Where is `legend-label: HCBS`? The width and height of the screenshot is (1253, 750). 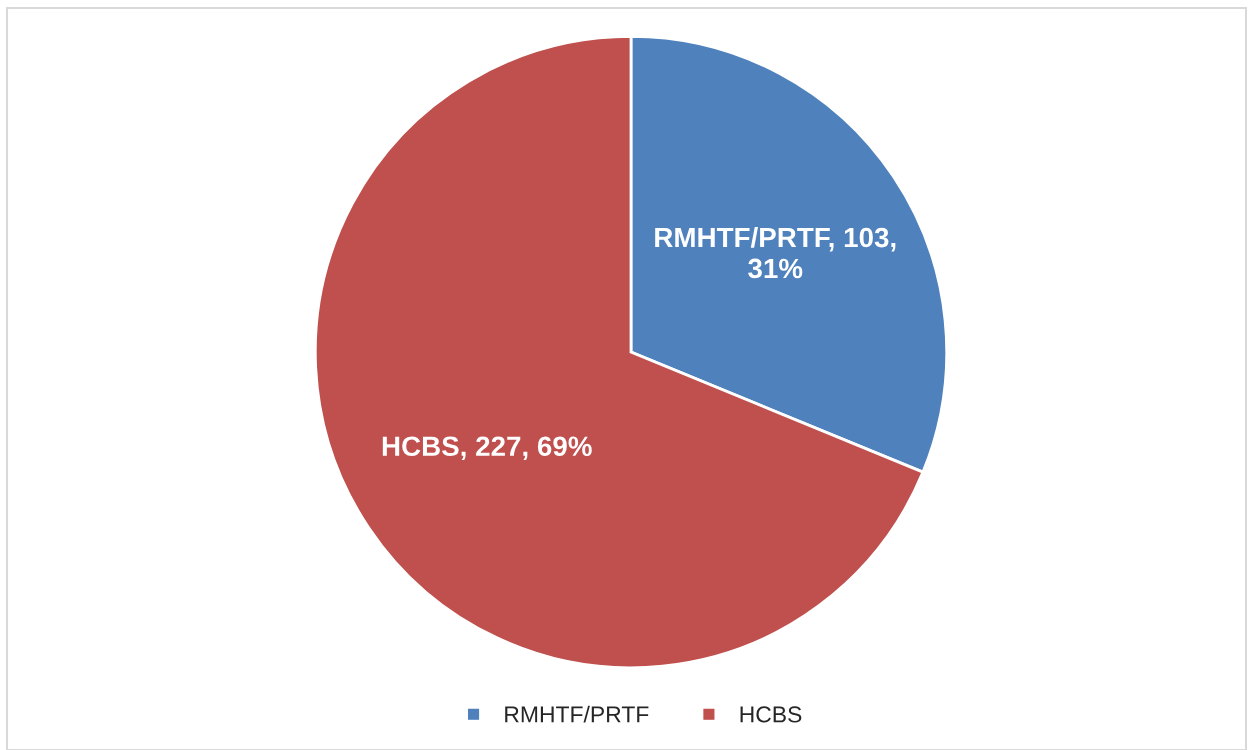 legend-label: HCBS is located at coordinates (771, 714).